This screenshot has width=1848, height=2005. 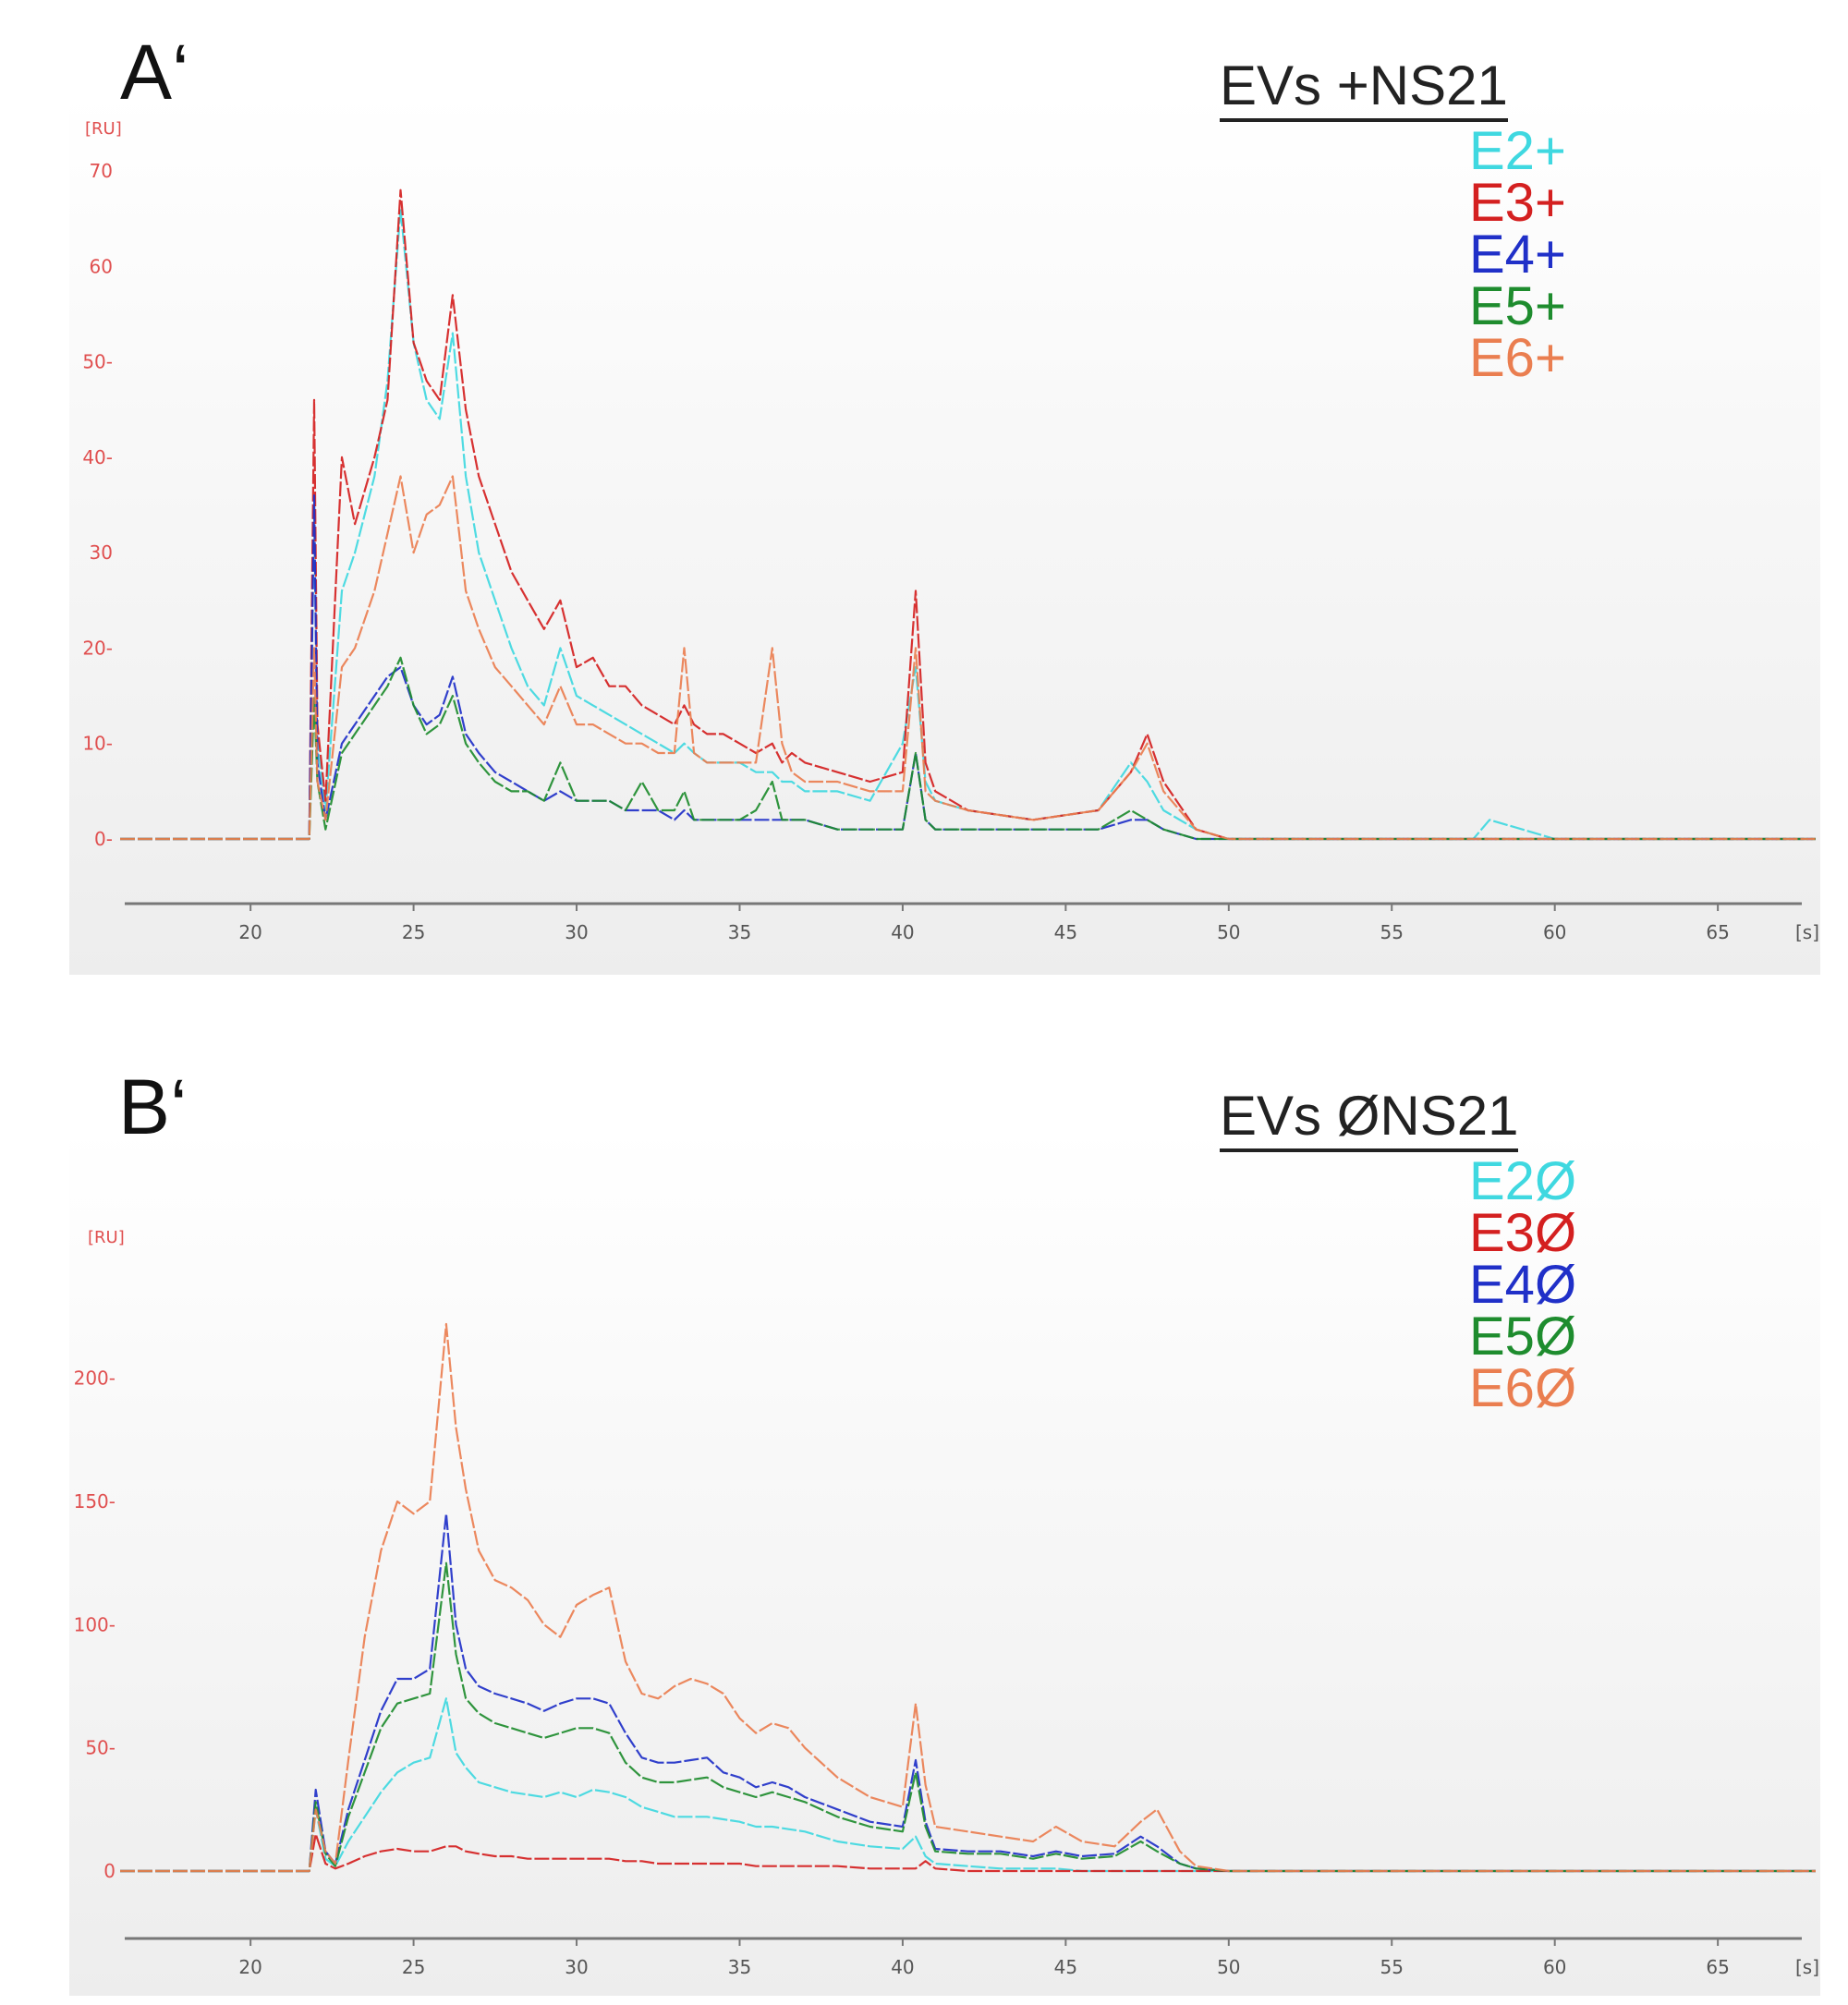 What do you see at coordinates (154, 72) in the screenshot?
I see `panel-a-letter: A‘` at bounding box center [154, 72].